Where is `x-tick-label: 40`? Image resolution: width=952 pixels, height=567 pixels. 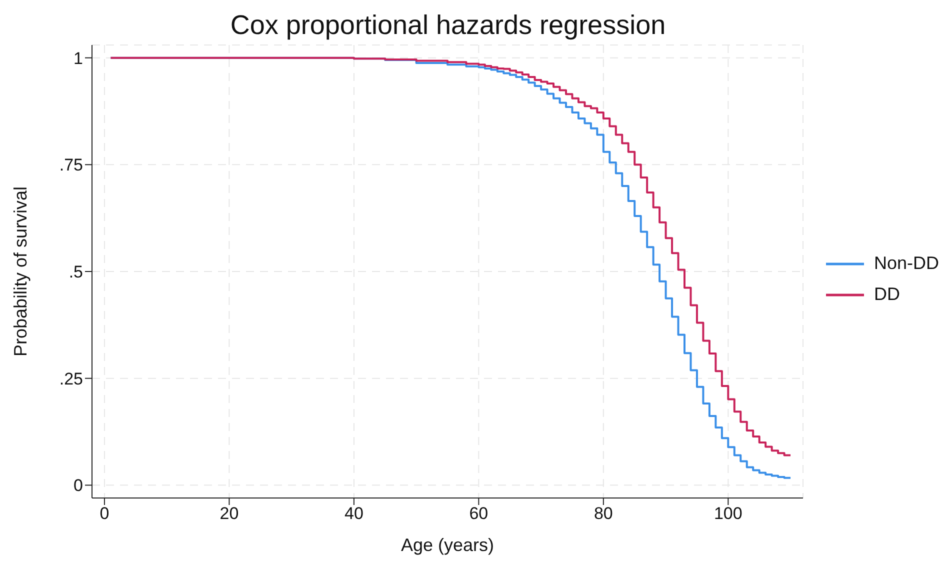 x-tick-label: 40 is located at coordinates (354, 514).